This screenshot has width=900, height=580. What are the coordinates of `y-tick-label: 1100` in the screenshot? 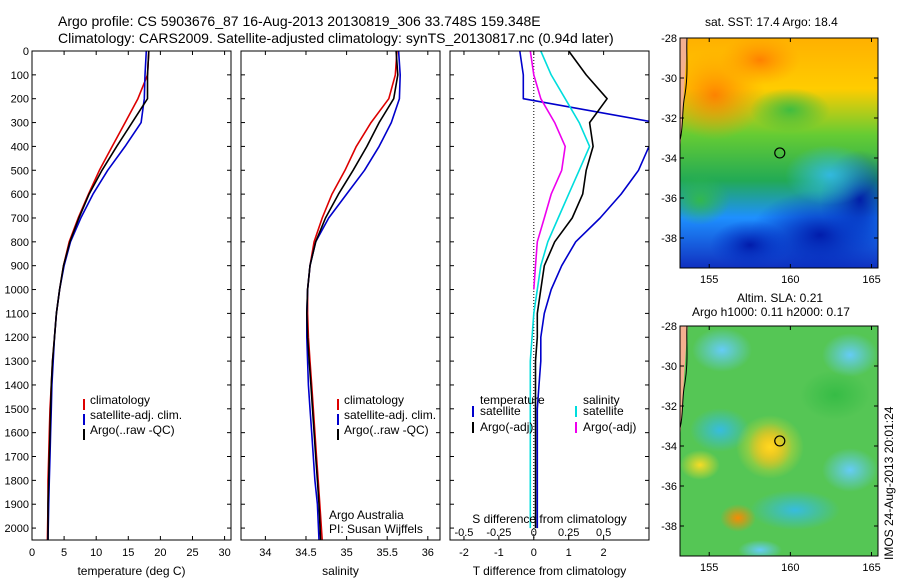 It's located at (17, 314).